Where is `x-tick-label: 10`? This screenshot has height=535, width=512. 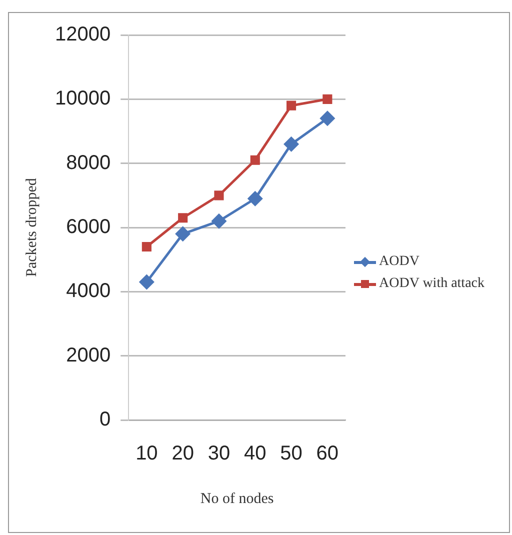
x-tick-label: 10 is located at coordinates (147, 453).